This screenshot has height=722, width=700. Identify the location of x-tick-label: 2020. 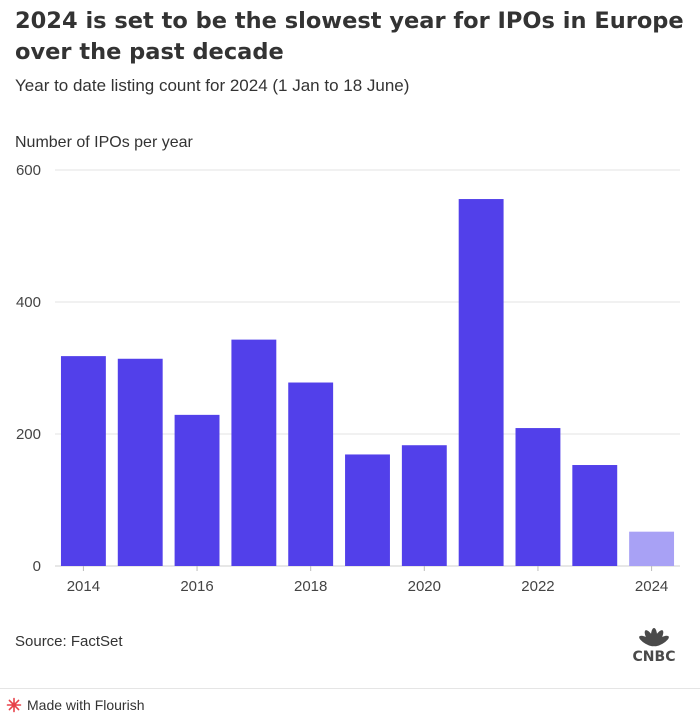
(424, 586).